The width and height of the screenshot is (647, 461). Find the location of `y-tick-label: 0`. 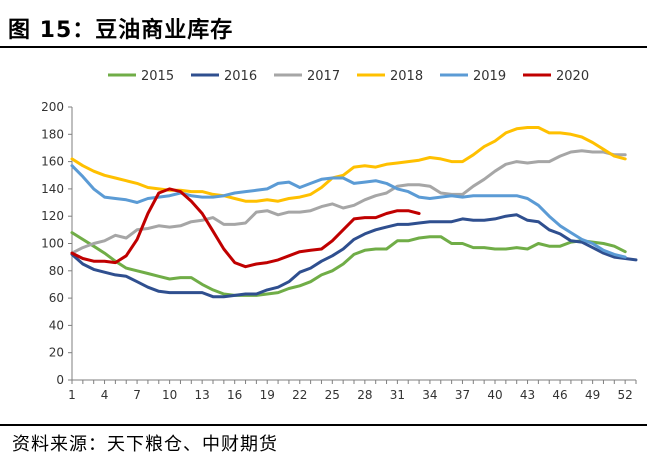

y-tick-label: 0 is located at coordinates (60, 380).